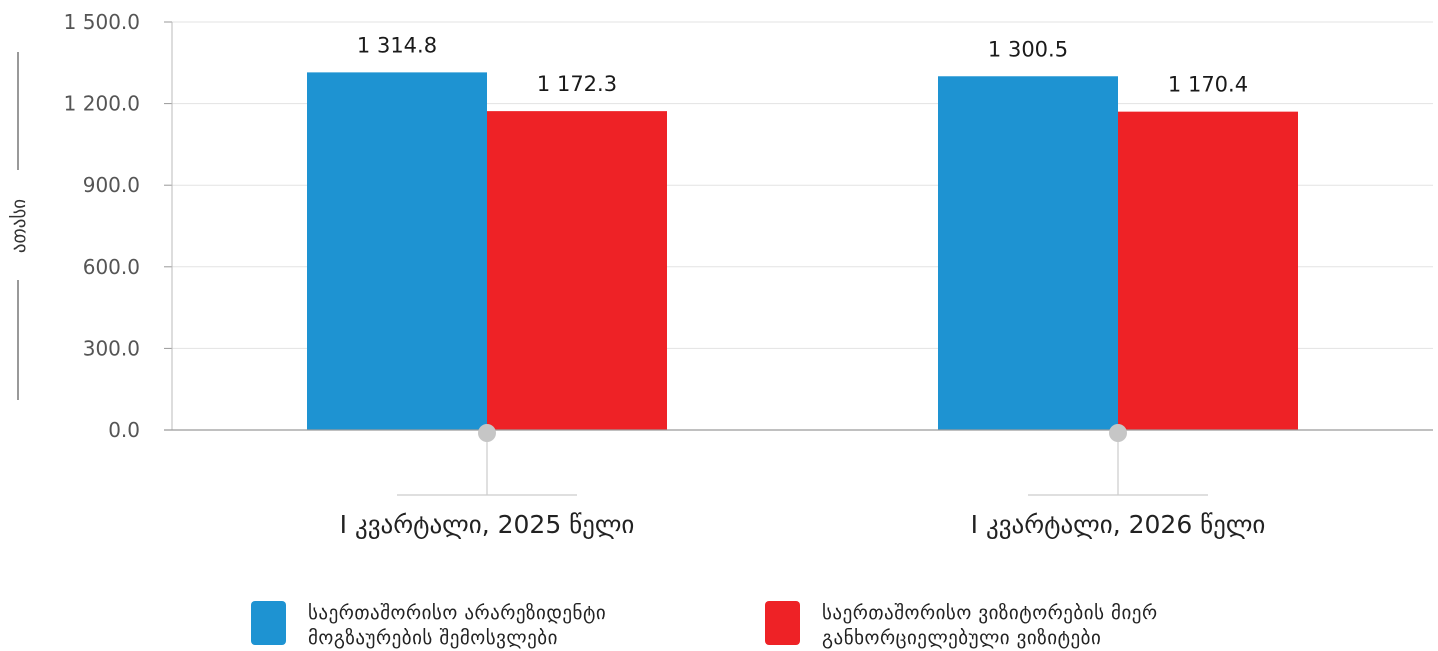 This screenshot has width=1438, height=651. I want to click on data-labels: 1 314.8 1 172.3 1 300.5 1 170.4, so click(802, 64).